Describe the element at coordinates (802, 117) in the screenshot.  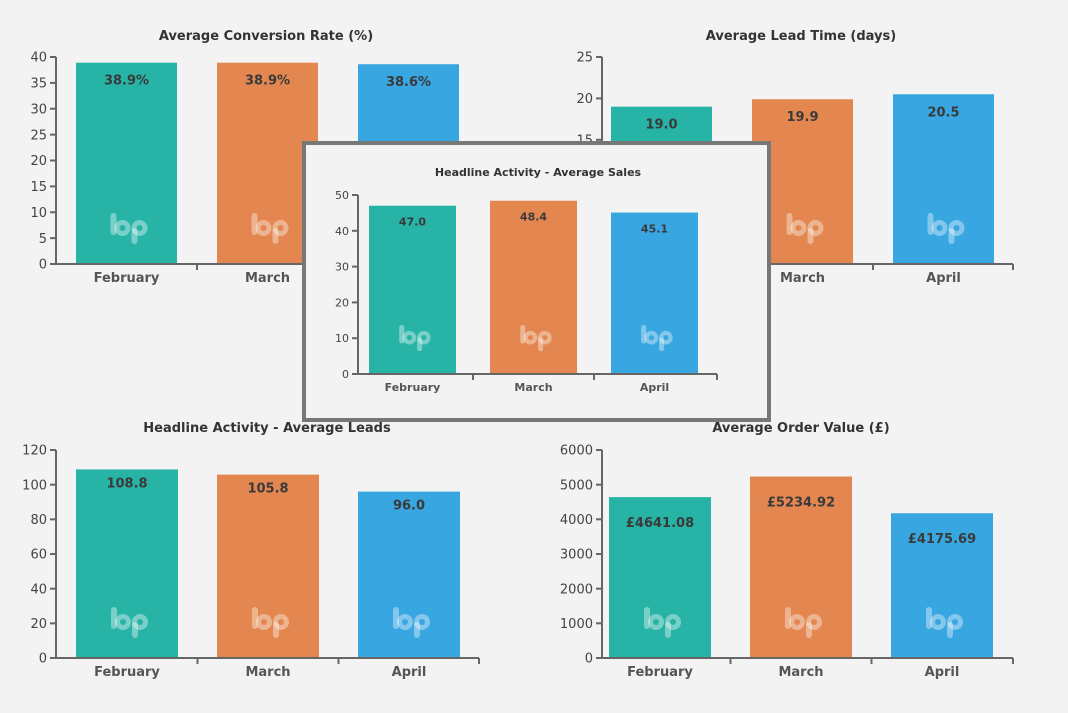
I see `value-label: 19.9` at that location.